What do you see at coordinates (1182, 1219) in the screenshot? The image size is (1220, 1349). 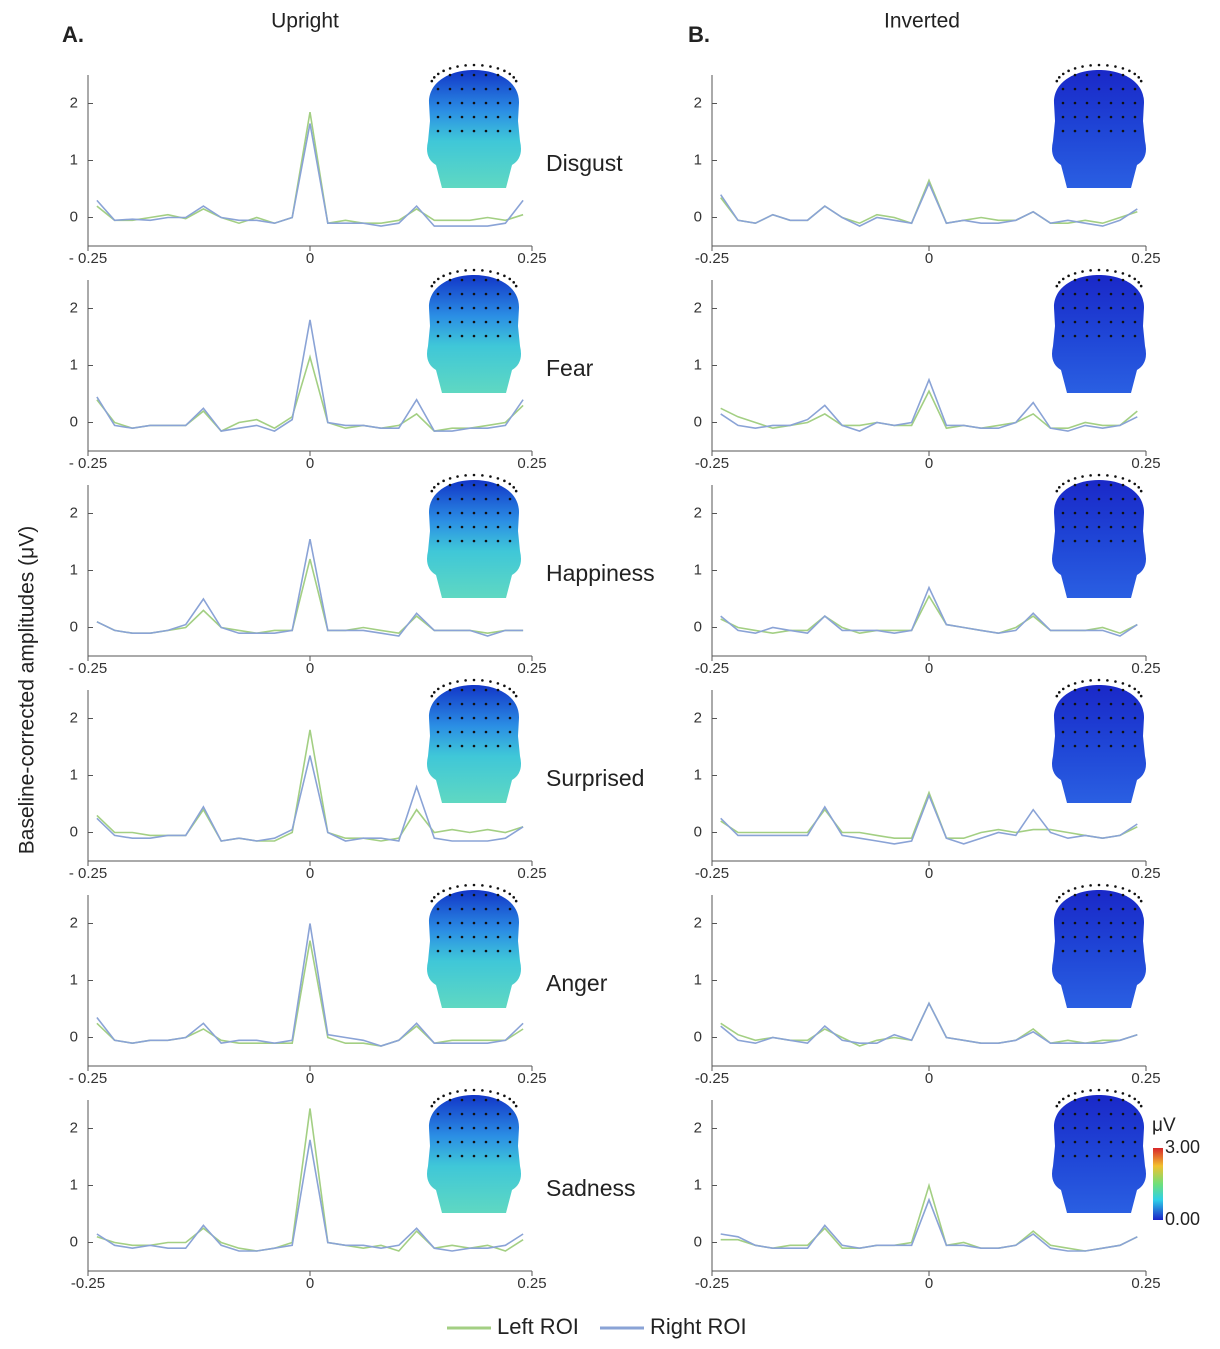 I see `colorbar-min: 0.00` at bounding box center [1182, 1219].